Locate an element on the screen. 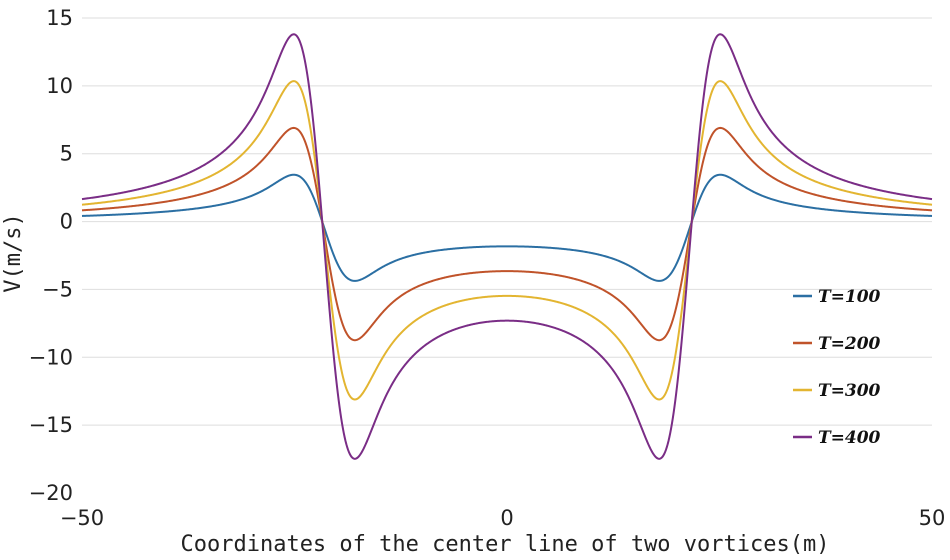 The height and width of the screenshot is (560, 950). legend-label: T=400 is located at coordinates (849, 438).